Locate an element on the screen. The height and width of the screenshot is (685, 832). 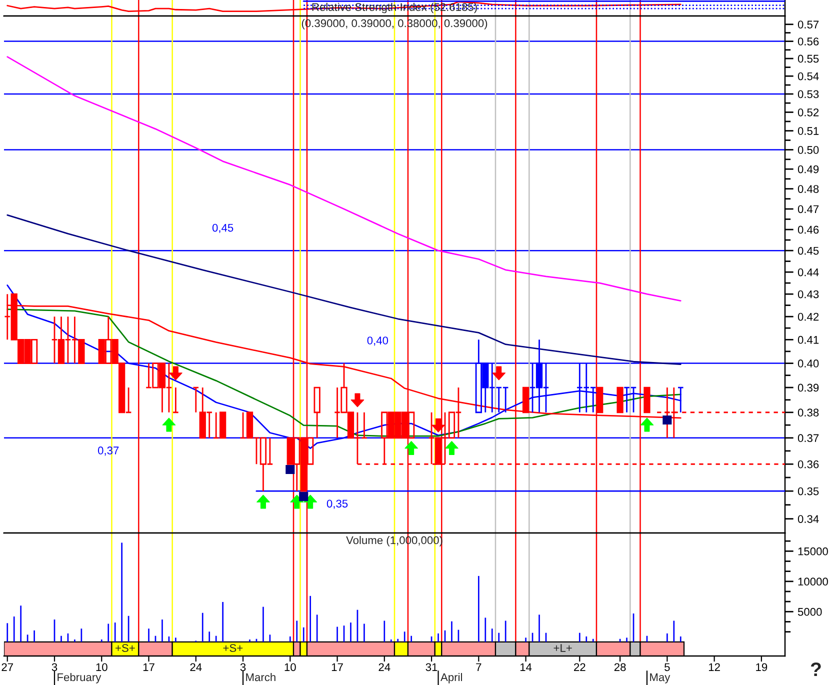
y-tick-label: 0.41 is located at coordinates (808, 340).